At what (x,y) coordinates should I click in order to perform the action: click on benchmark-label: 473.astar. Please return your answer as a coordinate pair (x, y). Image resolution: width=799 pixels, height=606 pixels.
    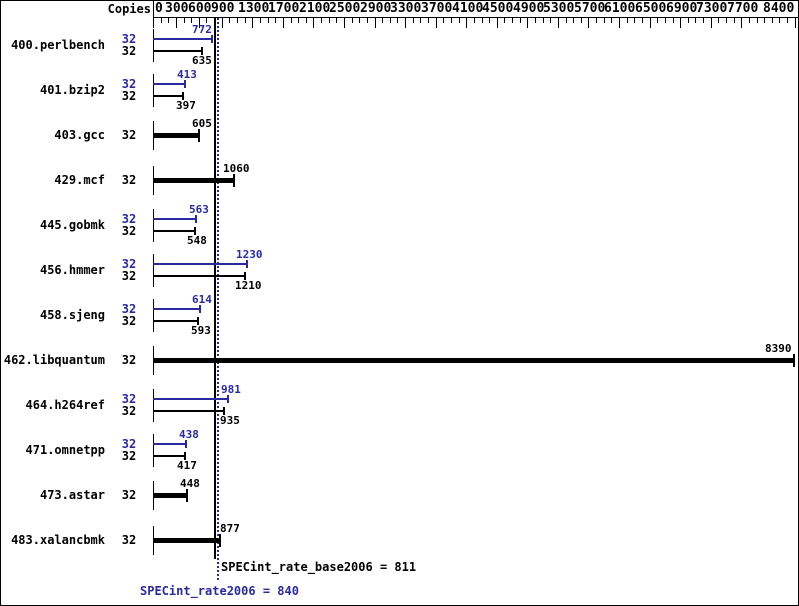
    Looking at the image, I should click on (72, 495).